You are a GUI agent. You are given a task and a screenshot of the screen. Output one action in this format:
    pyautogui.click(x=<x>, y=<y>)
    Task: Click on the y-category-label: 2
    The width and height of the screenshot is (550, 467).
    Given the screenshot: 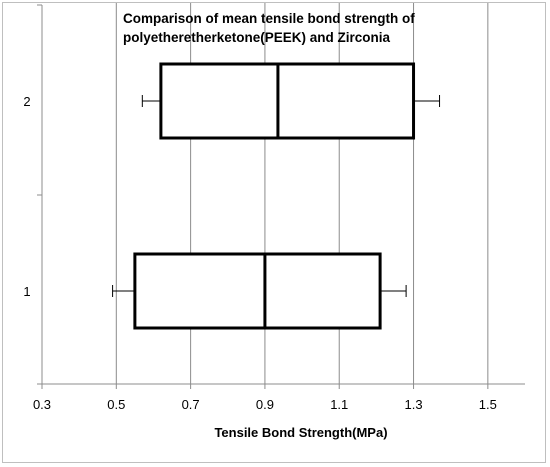 What is the action you would take?
    pyautogui.click(x=26, y=101)
    